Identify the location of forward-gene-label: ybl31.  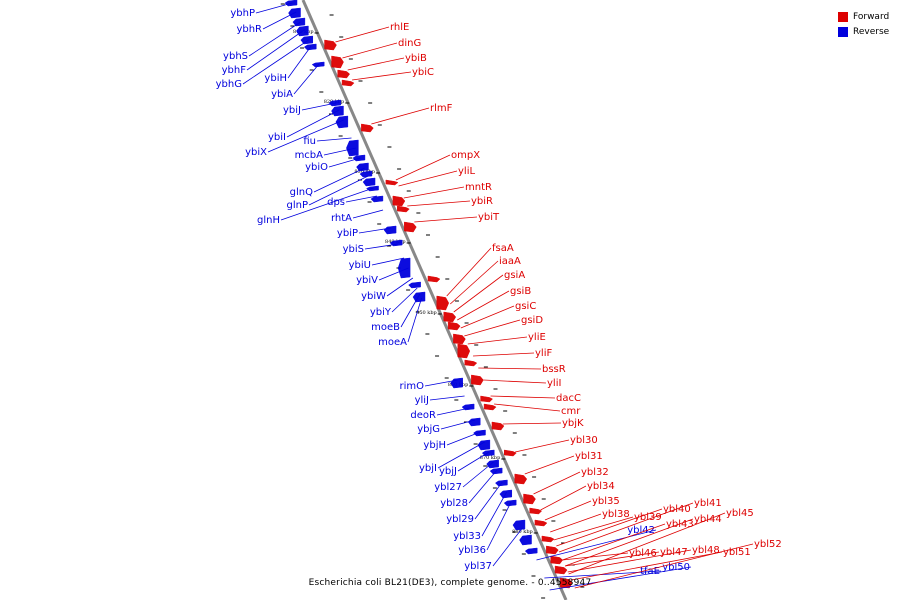
(589, 456).